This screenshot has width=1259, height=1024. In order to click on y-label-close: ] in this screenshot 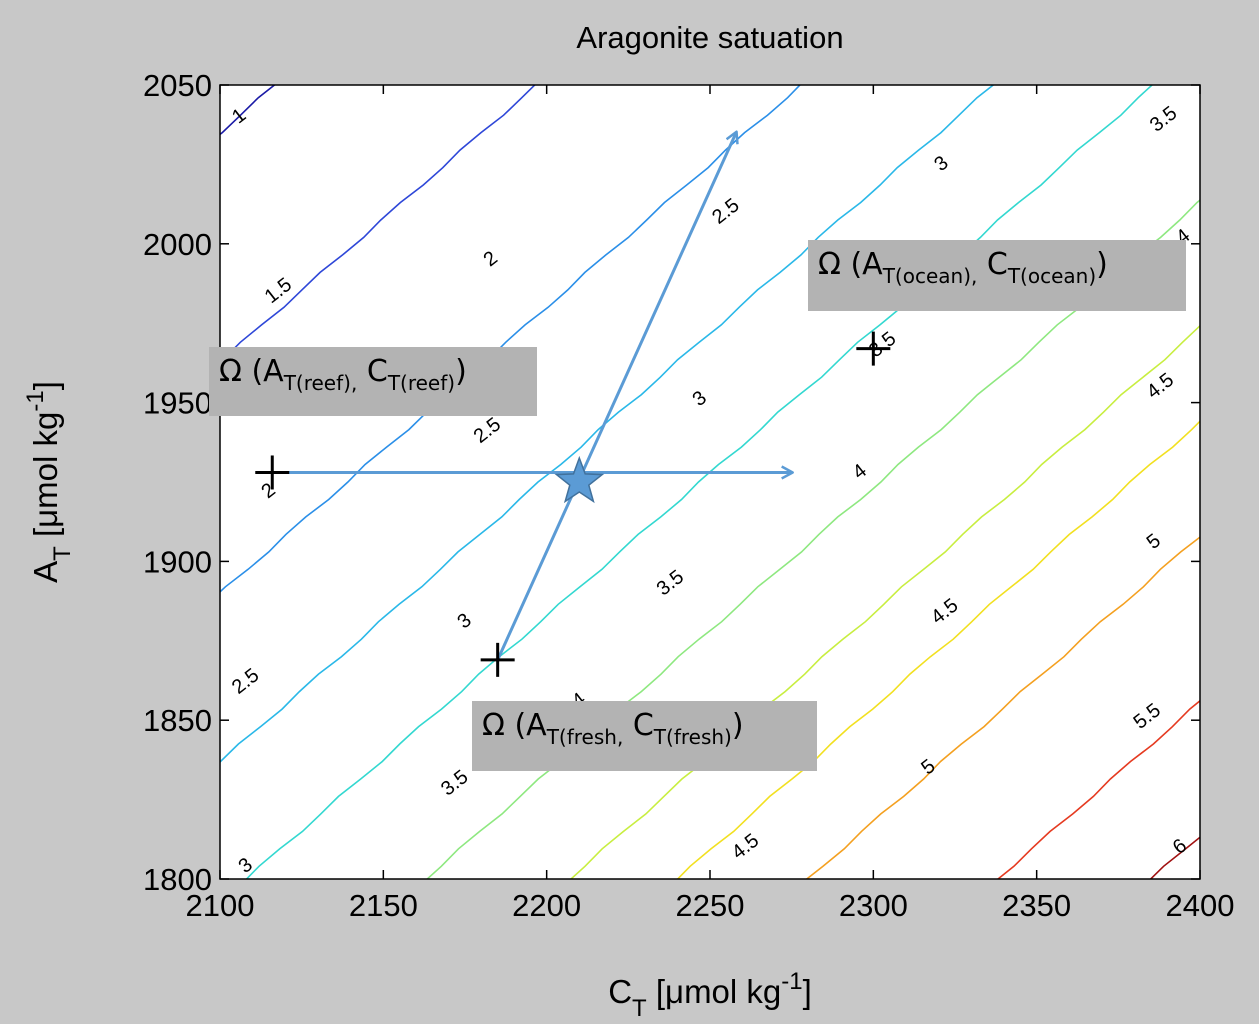, I will do `click(45, 385)`.